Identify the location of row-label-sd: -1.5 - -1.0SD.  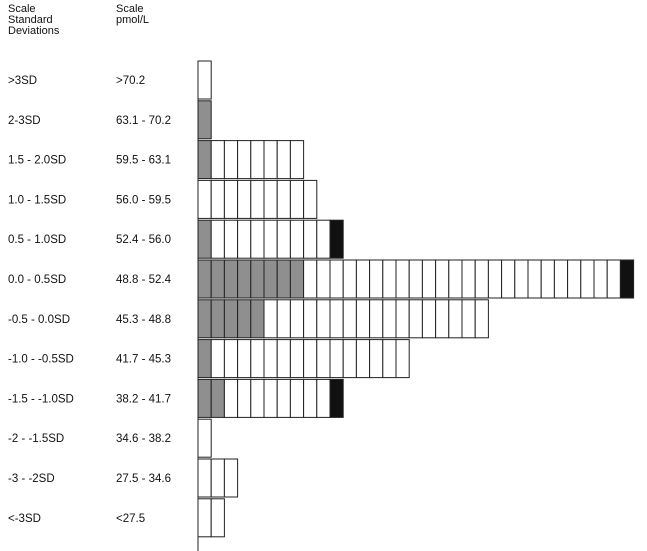
(41, 399).